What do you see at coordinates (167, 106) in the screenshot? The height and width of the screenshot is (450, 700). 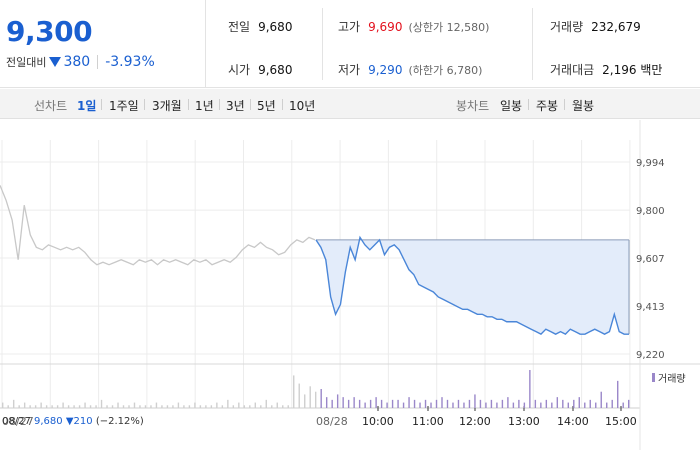 I see `period-tab-3m: 3개월` at bounding box center [167, 106].